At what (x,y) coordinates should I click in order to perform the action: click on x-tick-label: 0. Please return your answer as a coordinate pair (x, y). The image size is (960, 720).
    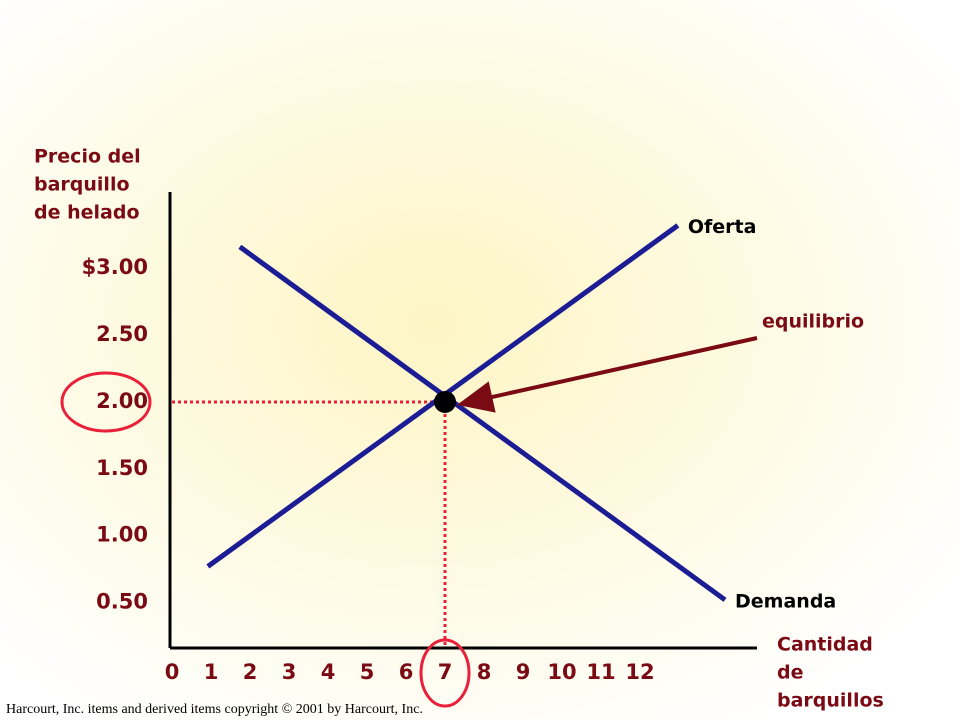
    Looking at the image, I should click on (172, 672).